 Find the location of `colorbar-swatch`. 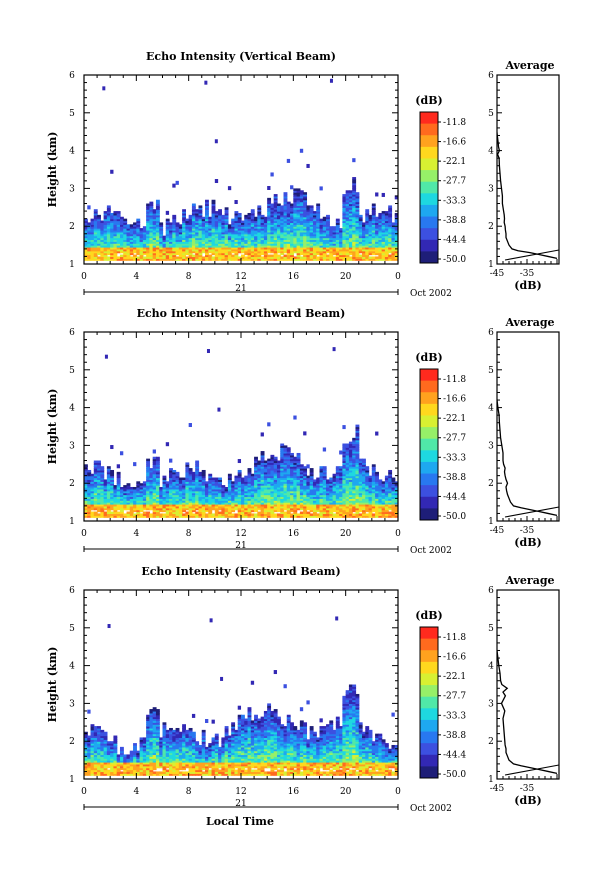

colorbar-swatch is located at coordinates (429, 257).